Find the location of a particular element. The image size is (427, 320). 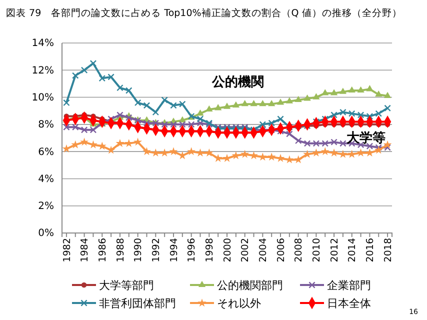

x-tick-label: 1986 is located at coordinates (102, 250).